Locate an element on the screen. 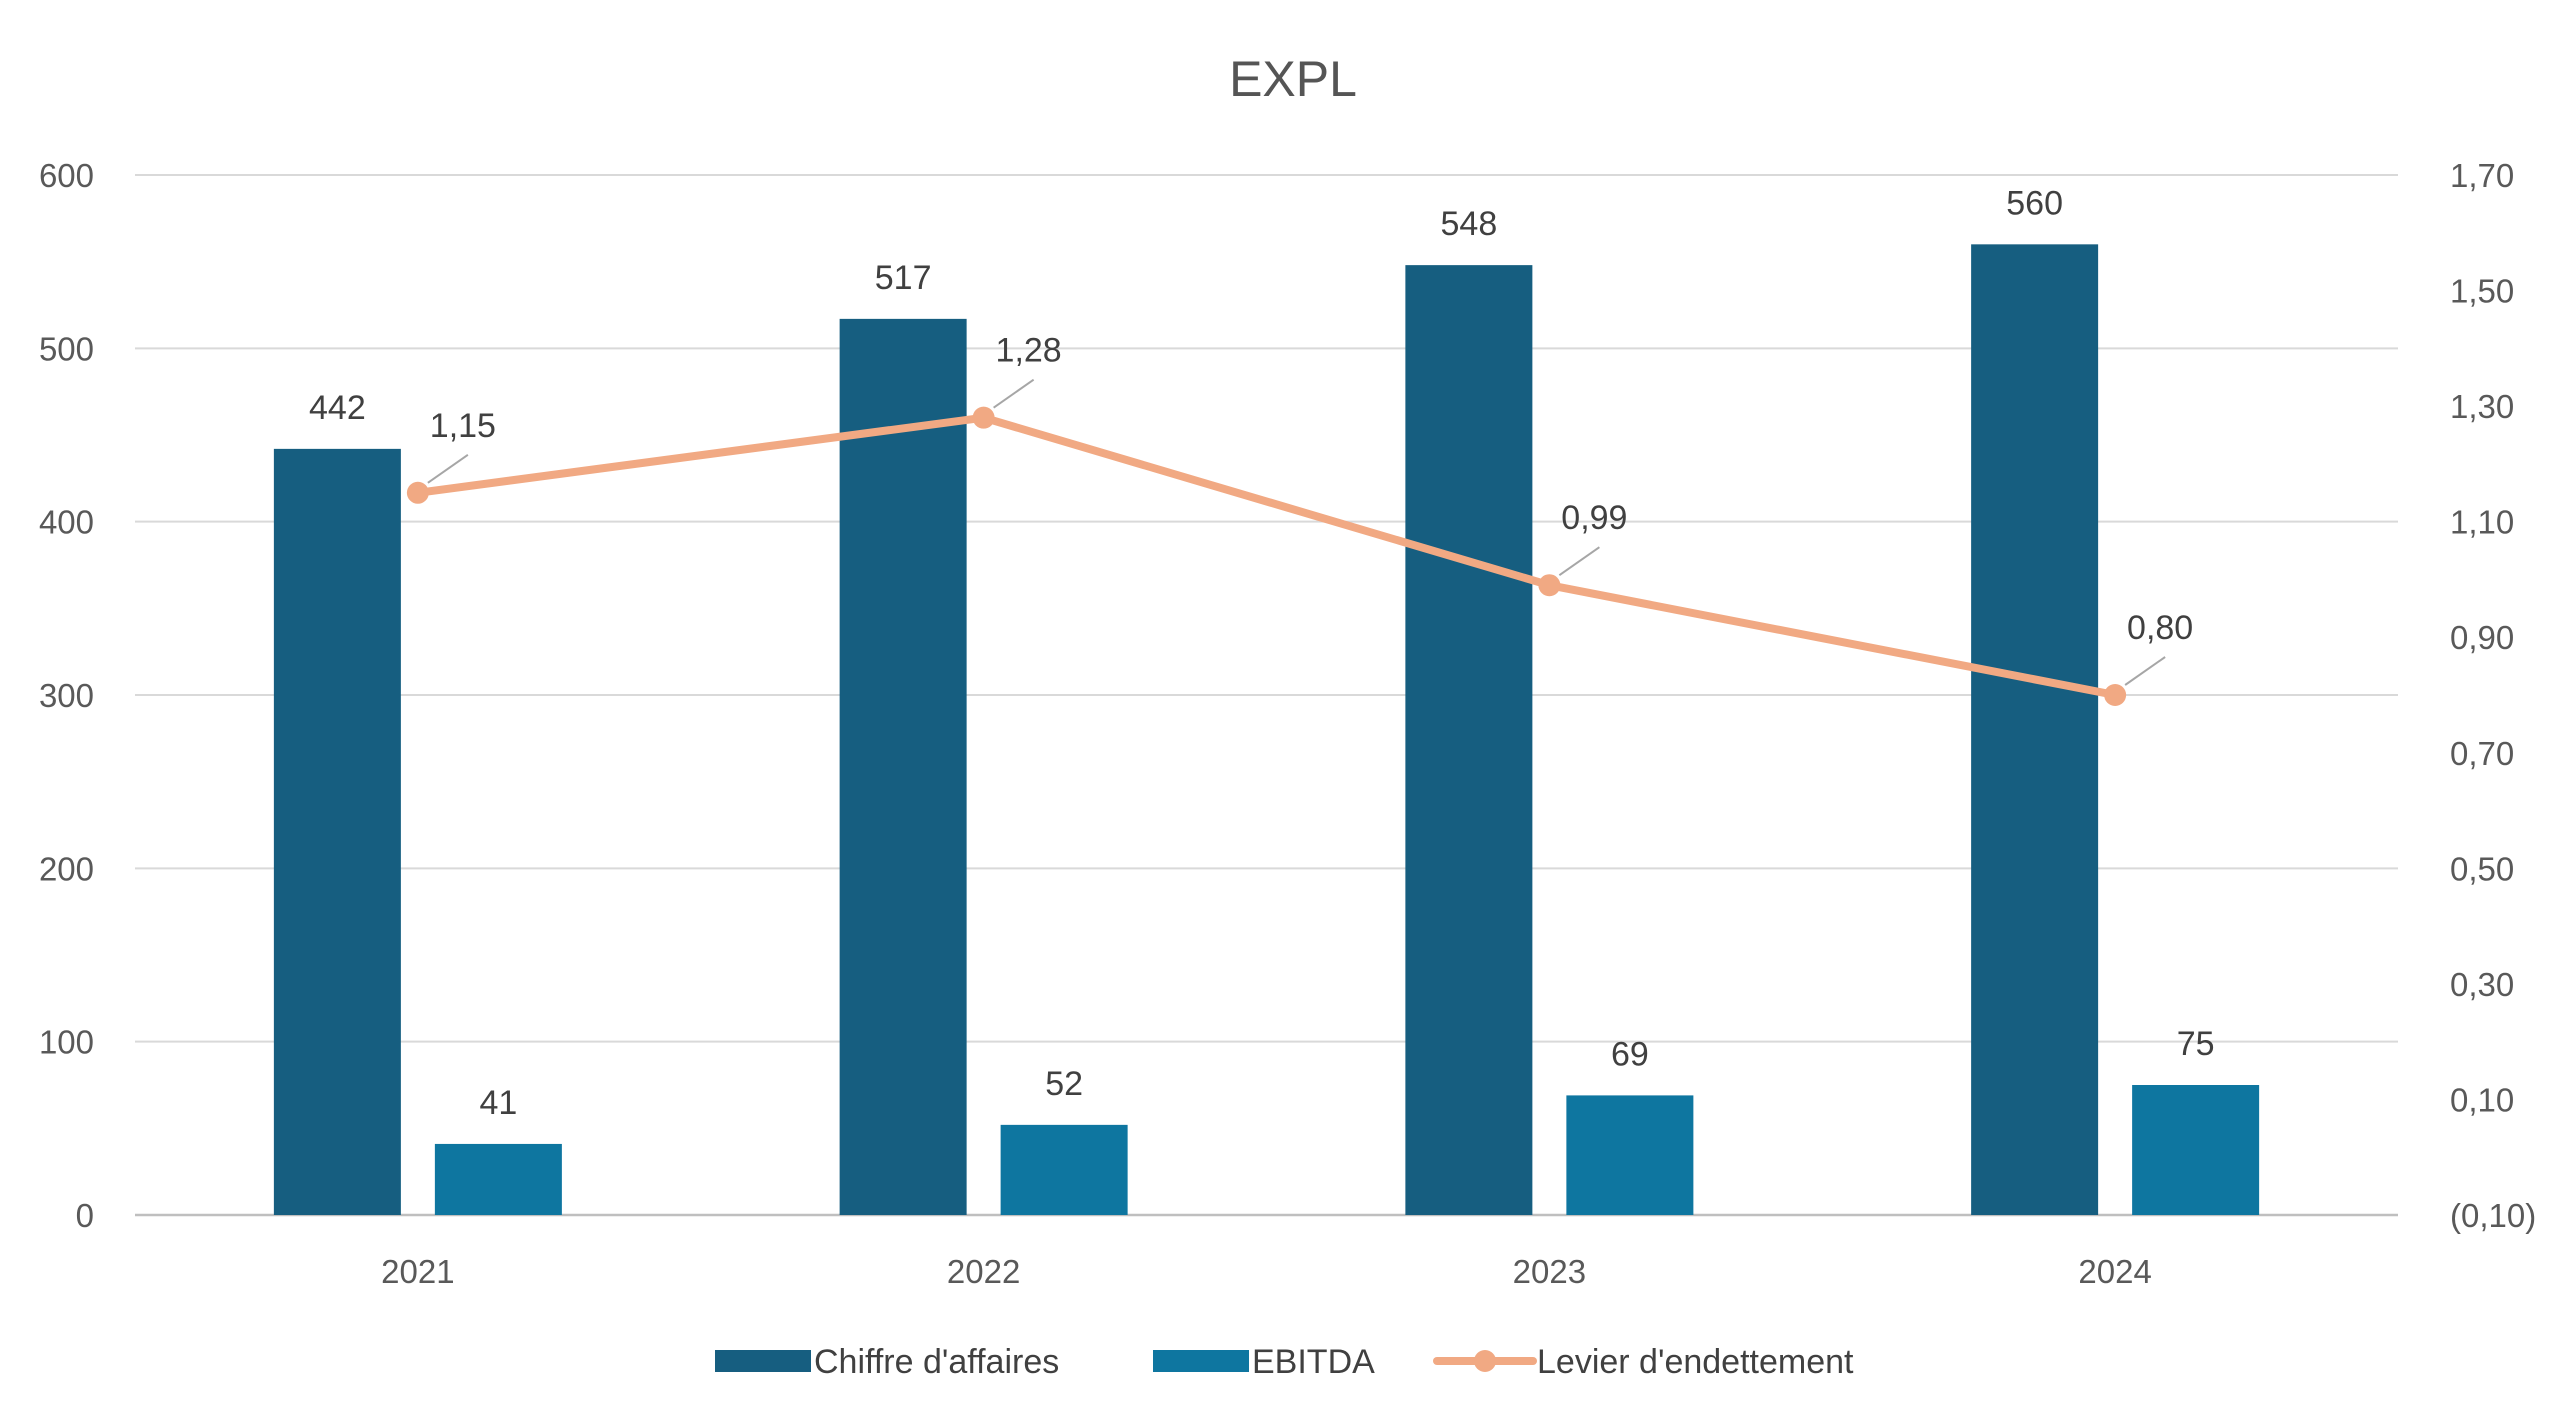 The image size is (2571, 1425). left-y-axis: 0 100 200 300 400 500 600 is located at coordinates (66, 695).